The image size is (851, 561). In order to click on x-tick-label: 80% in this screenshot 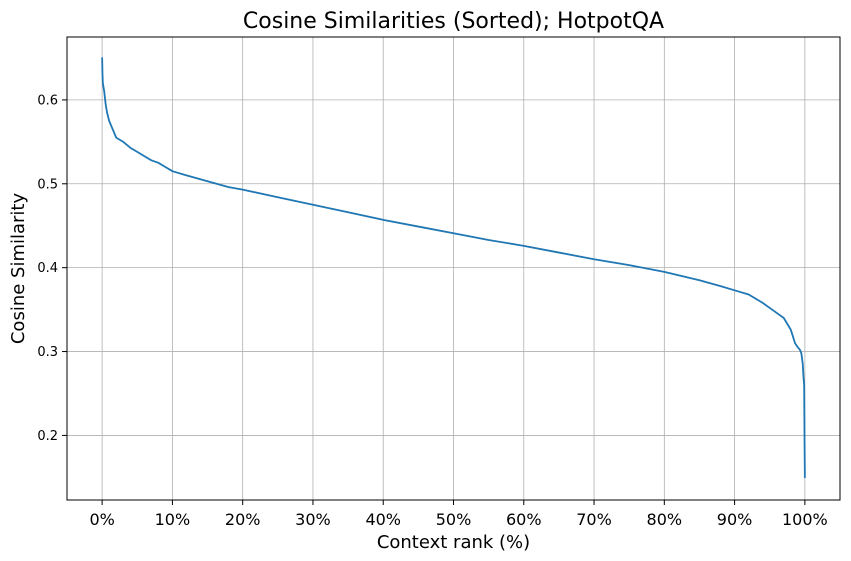, I will do `click(665, 519)`.